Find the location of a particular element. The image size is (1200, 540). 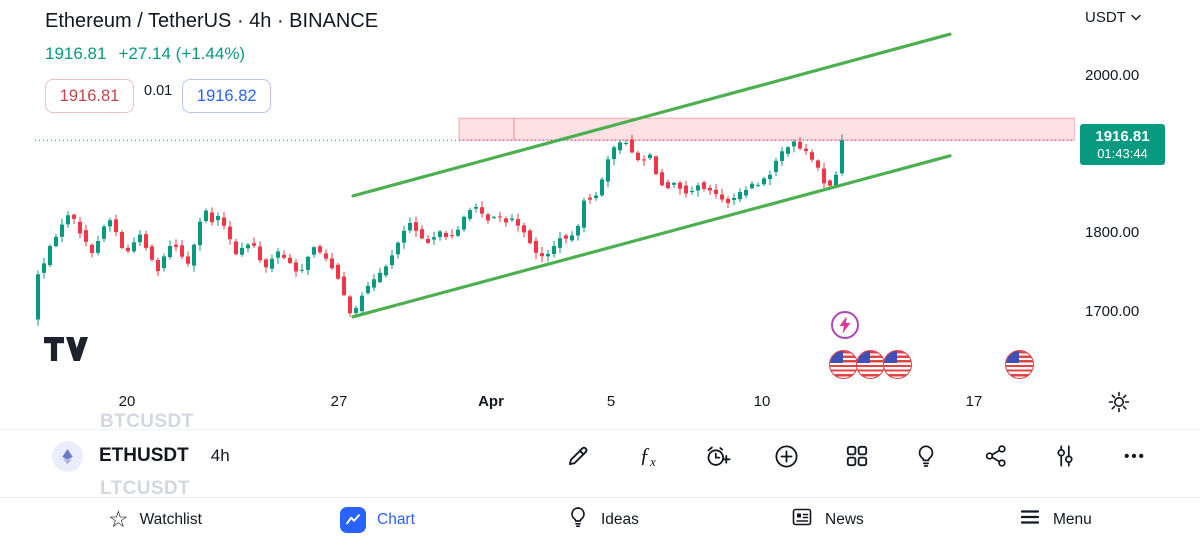

price-axis-label: 1700.00 is located at coordinates (1112, 311).